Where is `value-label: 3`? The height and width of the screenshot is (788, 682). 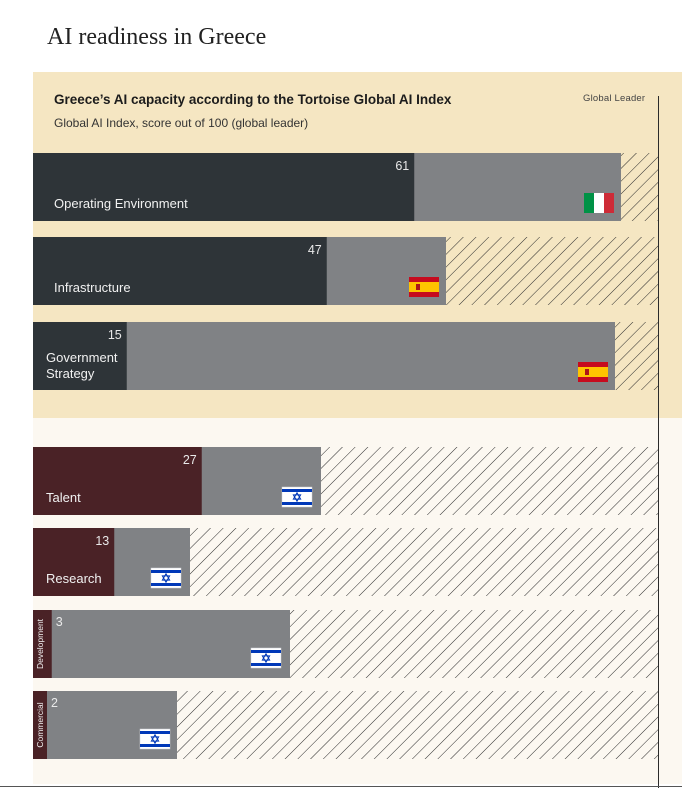
value-label: 3 is located at coordinates (59, 622).